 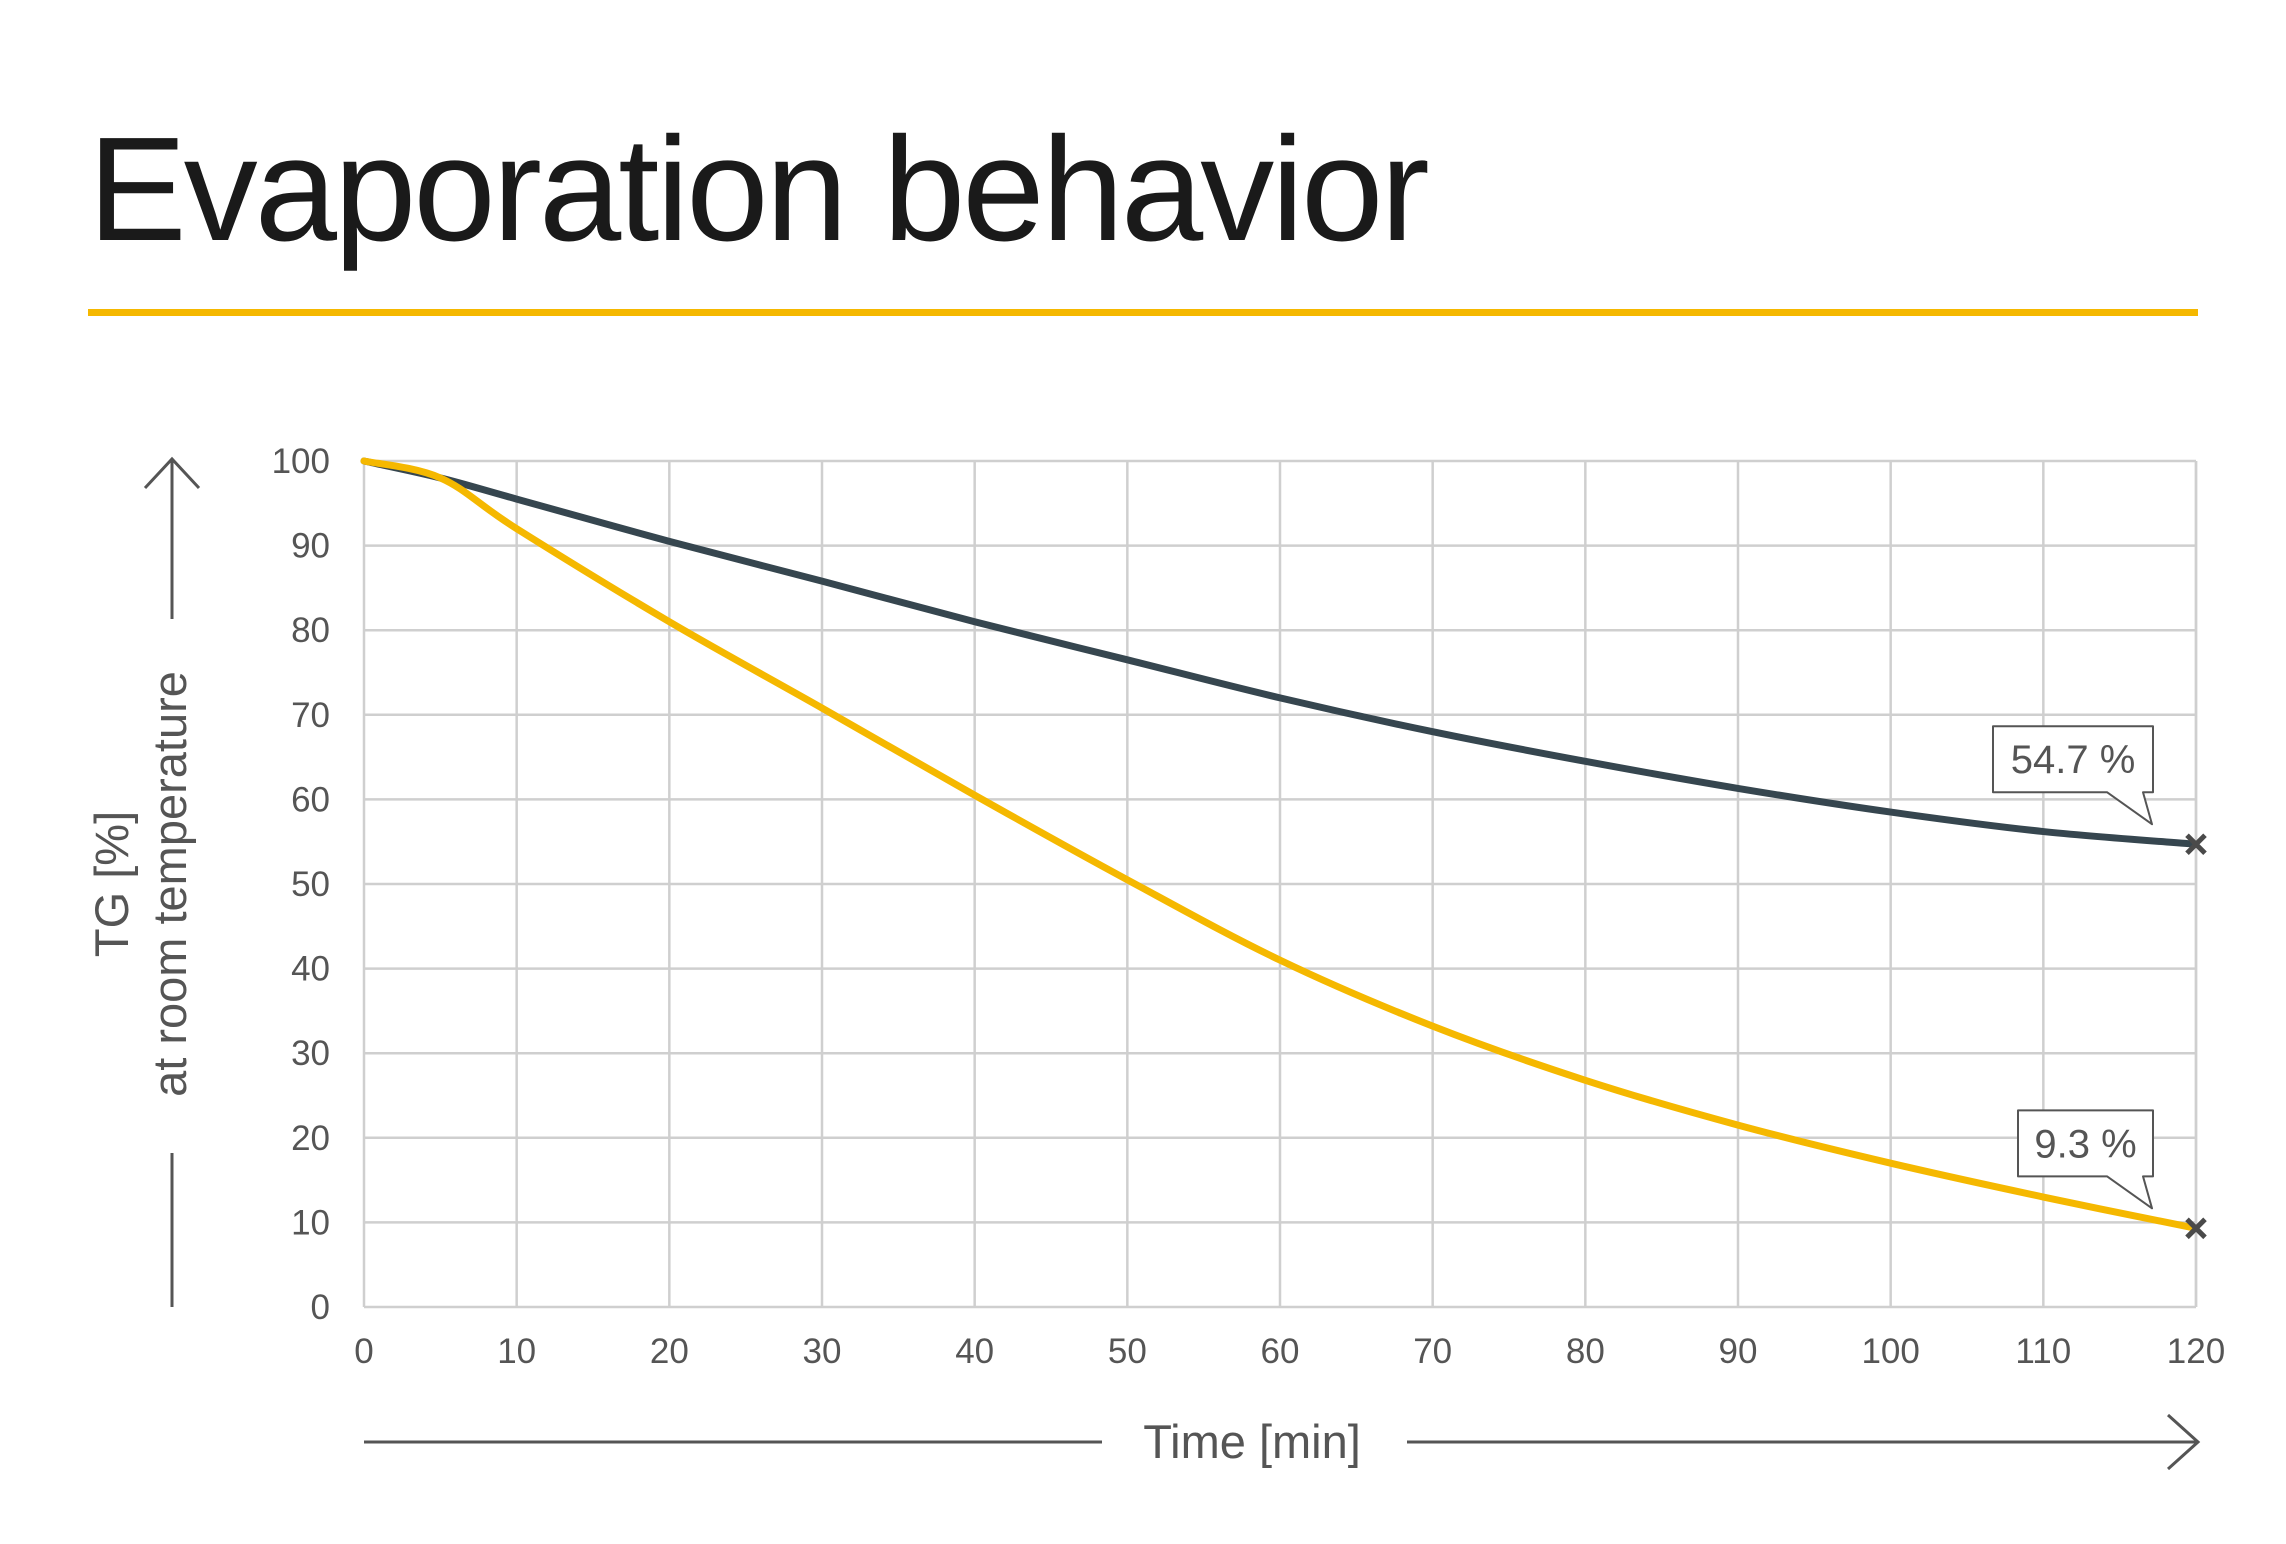 I want to click on x-tick-label: 50, so click(x=1127, y=1351).